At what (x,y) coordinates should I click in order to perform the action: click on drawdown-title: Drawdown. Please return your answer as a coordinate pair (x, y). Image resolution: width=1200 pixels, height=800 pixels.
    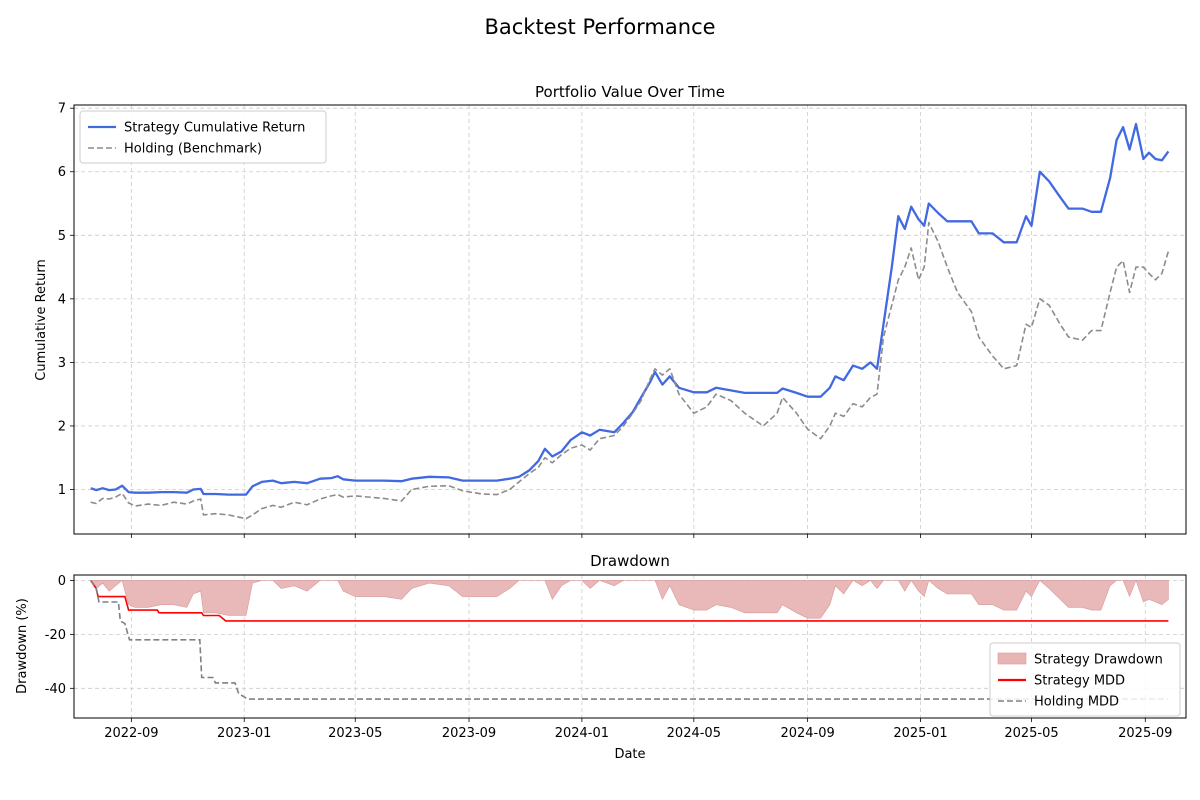
    Looking at the image, I should click on (630, 561).